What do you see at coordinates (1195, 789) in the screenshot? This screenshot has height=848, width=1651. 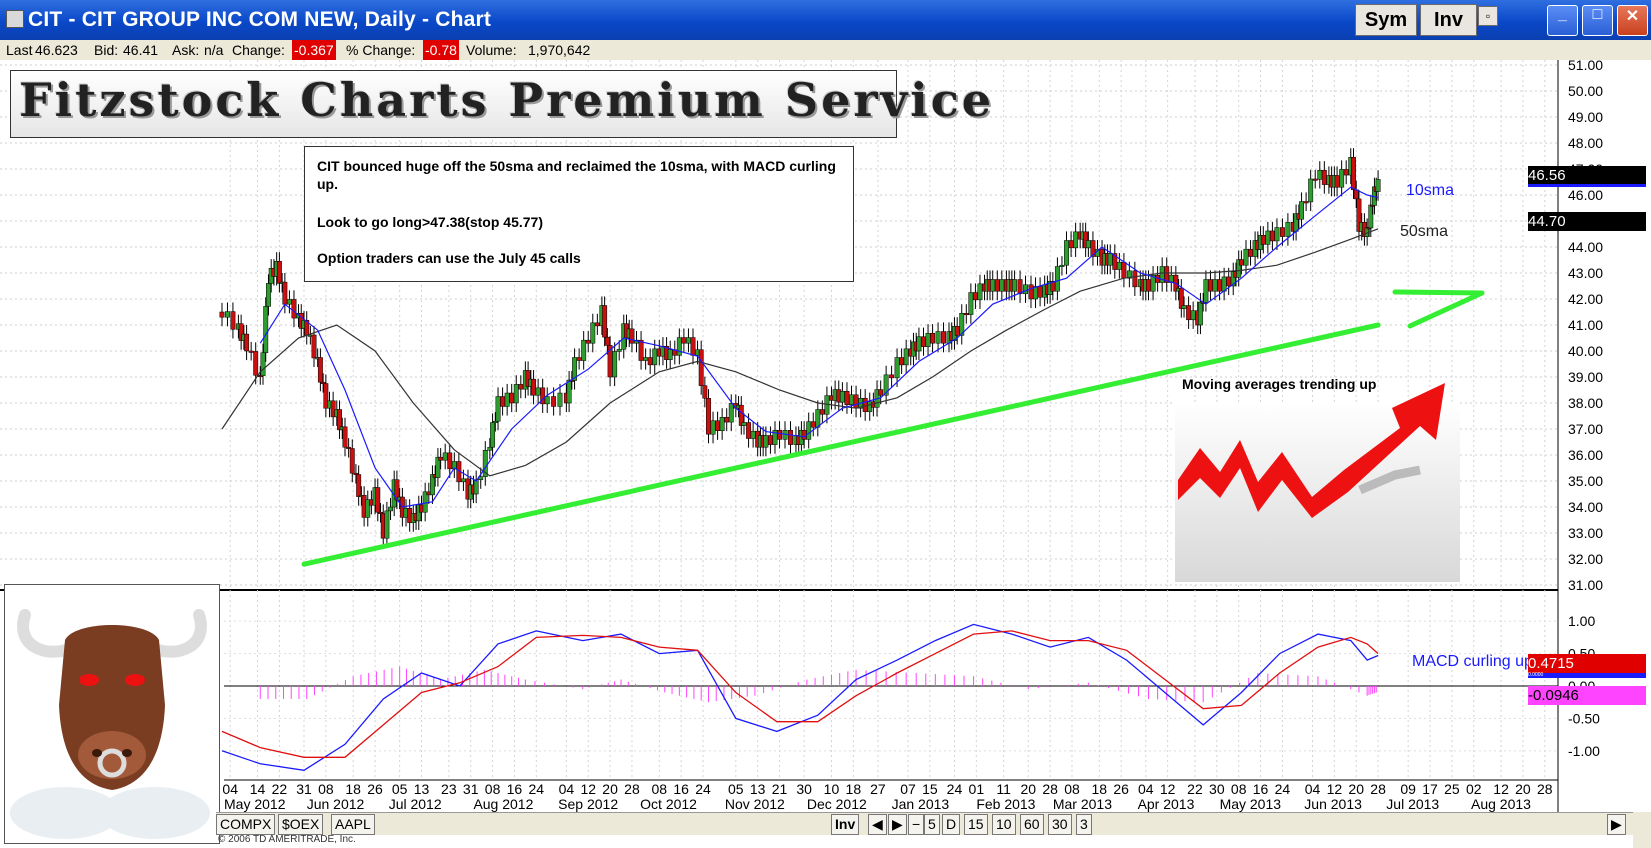 I see `date-tick-label: 22` at bounding box center [1195, 789].